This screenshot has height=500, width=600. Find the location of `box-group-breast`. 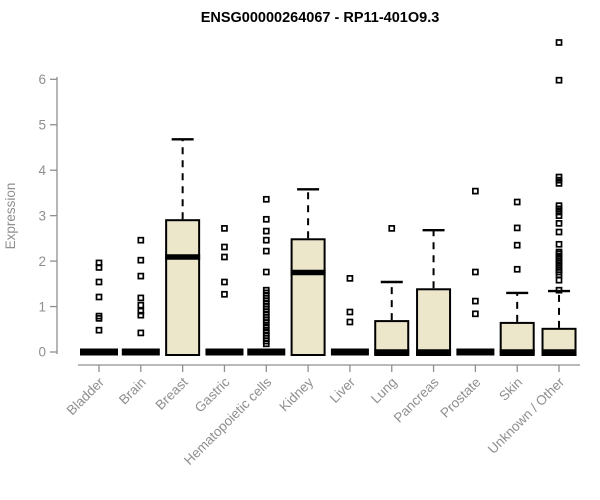

box-group-breast is located at coordinates (183, 247).